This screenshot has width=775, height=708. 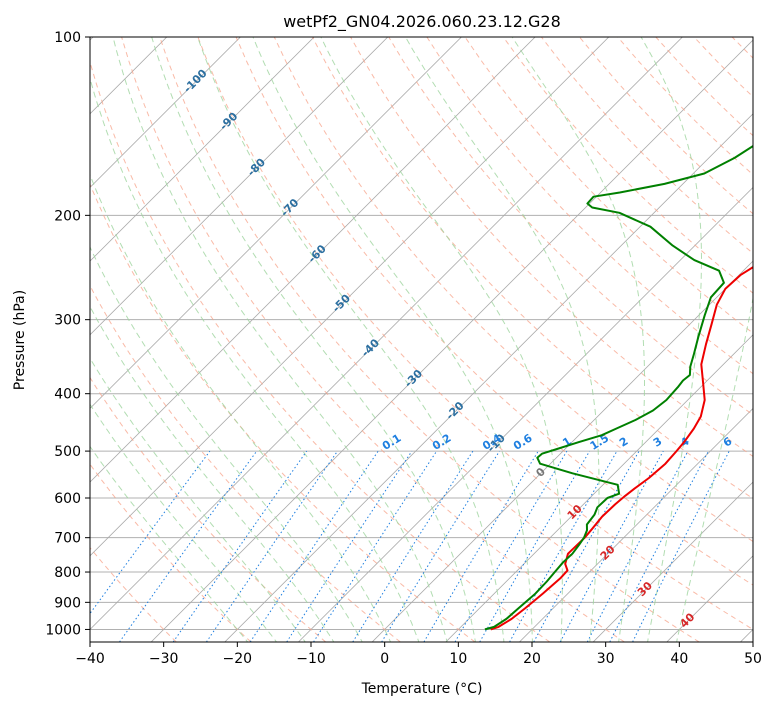 I want to click on y-tick-label: 300, so click(x=67, y=321).